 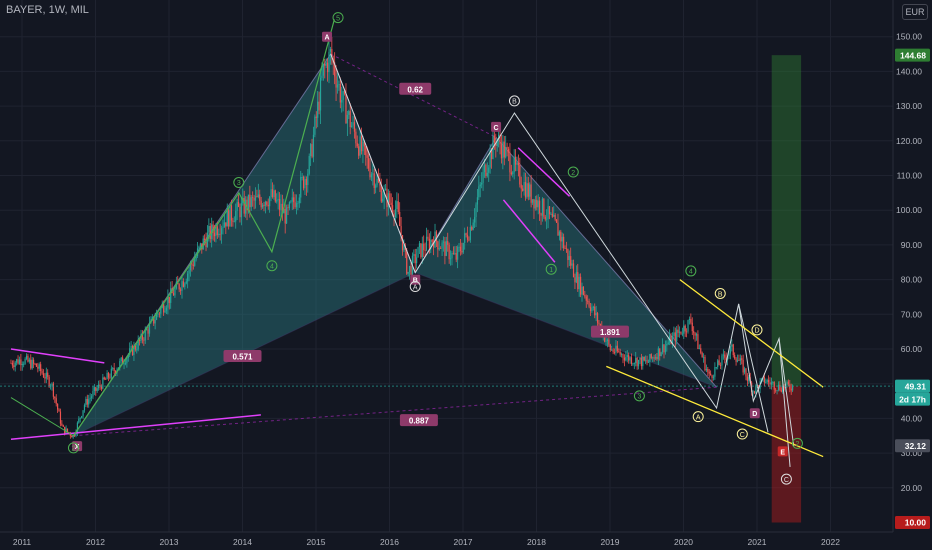 What do you see at coordinates (496, 128) in the screenshot?
I see `point-label-c: C` at bounding box center [496, 128].